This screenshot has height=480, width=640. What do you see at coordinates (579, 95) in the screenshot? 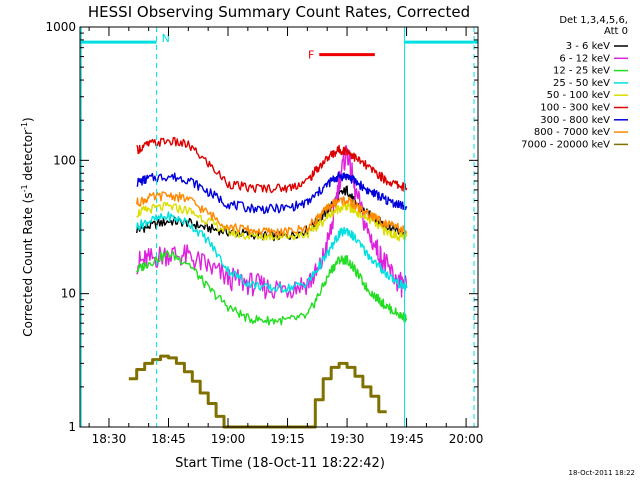
I see `legend-label-50-100-kev: 50 - 100 keV` at bounding box center [579, 95].